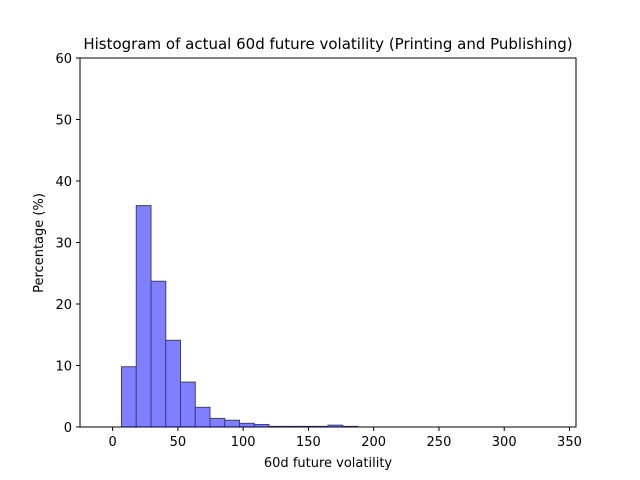  I want to click on y-axis: 0 10 20 30 40 50 60, so click(67, 244).